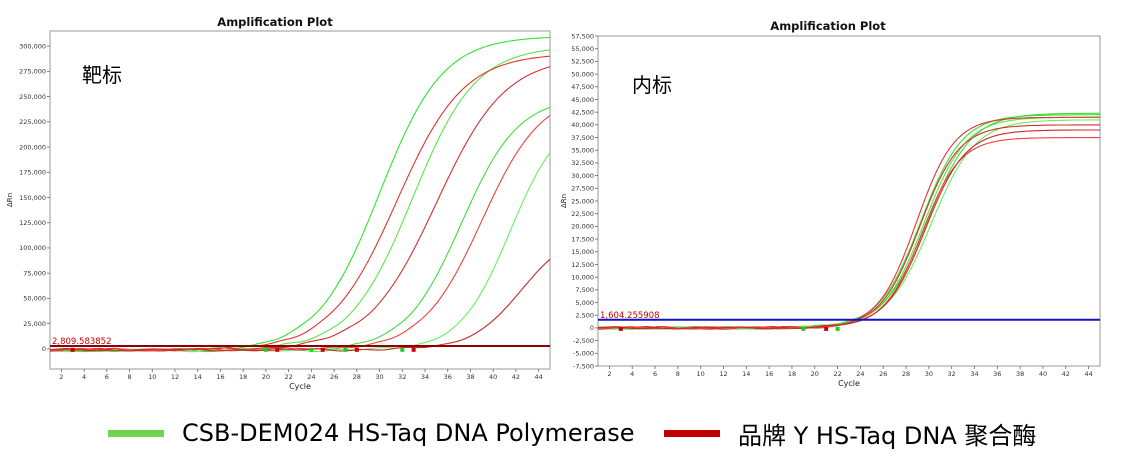  I want to click on legend-item-csb: CSB-DEM024 HS-Taq DNA Polymerase, so click(371, 433).